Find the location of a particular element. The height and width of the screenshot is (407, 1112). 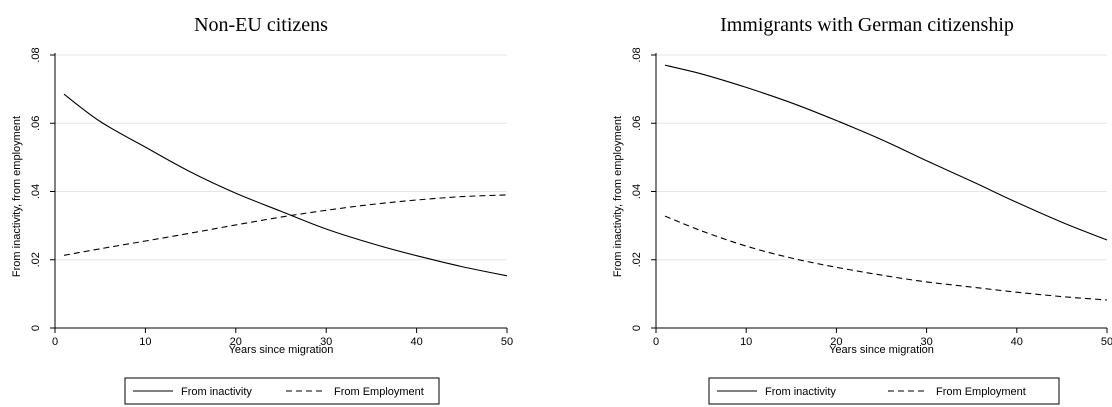

chart-title: Non-EU citizens is located at coordinates (261, 25).